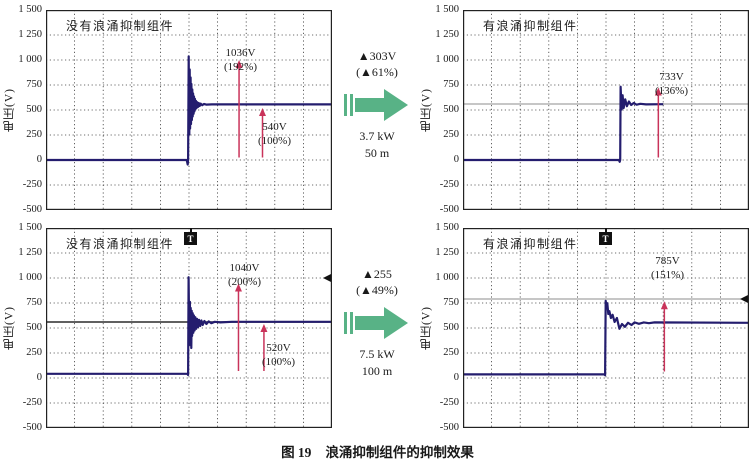 The height and width of the screenshot is (465, 755). What do you see at coordinates (377, 370) in the screenshot?
I see `distance-label: 100 m` at bounding box center [377, 370].